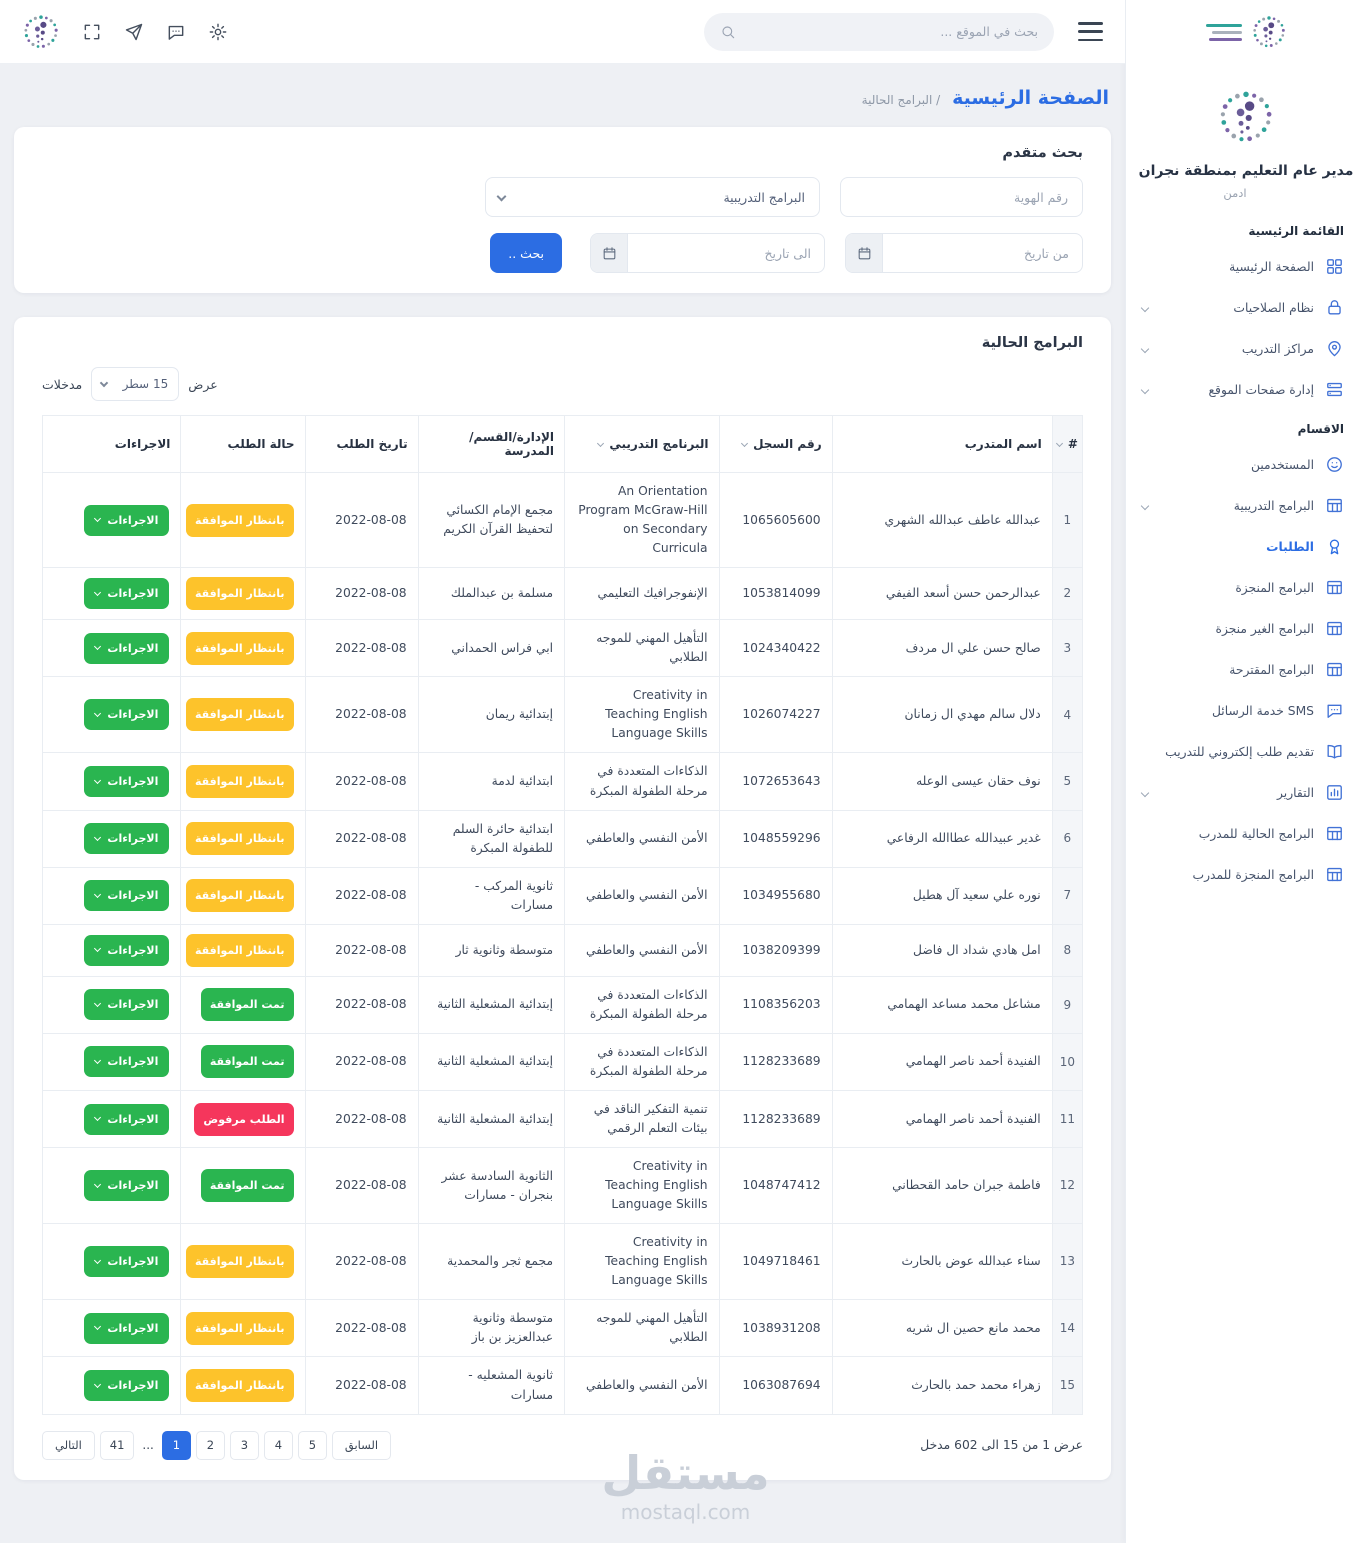  I want to click on from-date-input, so click(982, 253).